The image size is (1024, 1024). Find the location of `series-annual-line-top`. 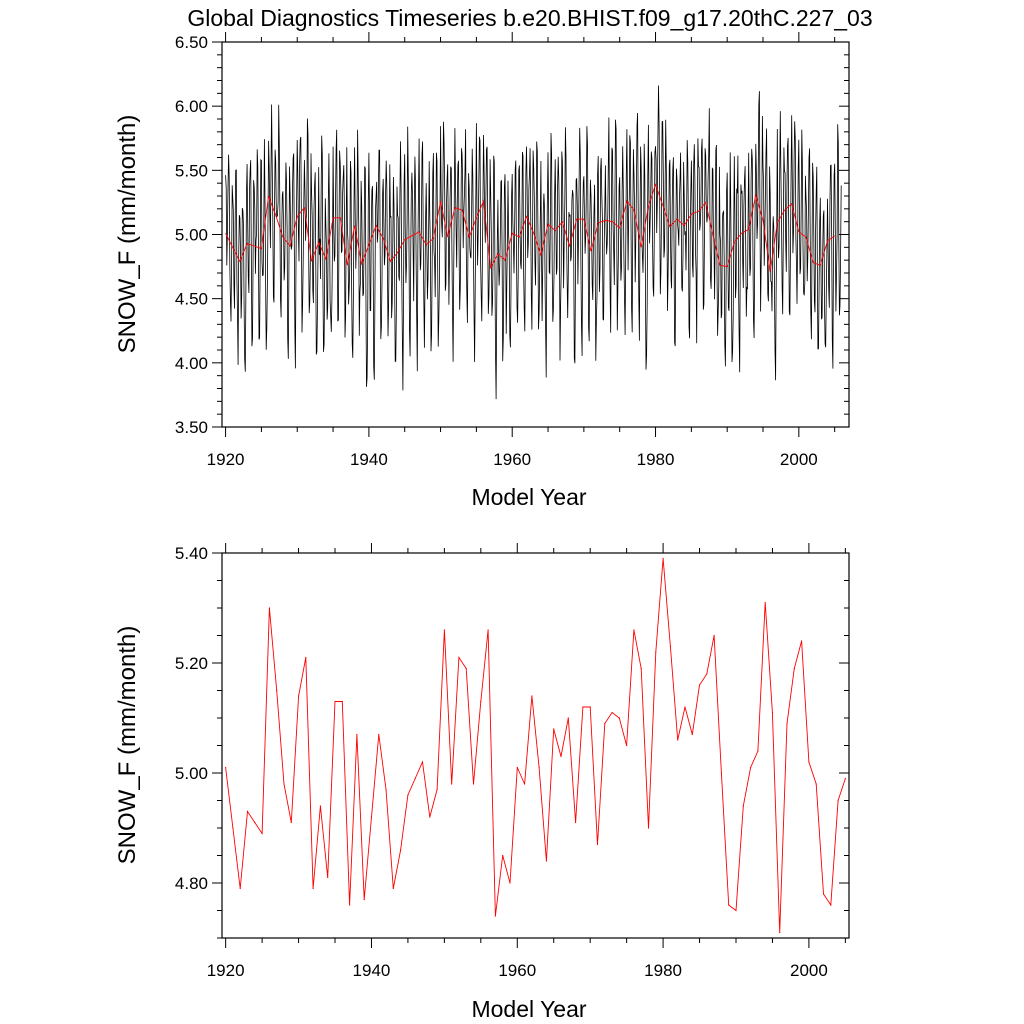

series-annual-line-top is located at coordinates (530, 227).